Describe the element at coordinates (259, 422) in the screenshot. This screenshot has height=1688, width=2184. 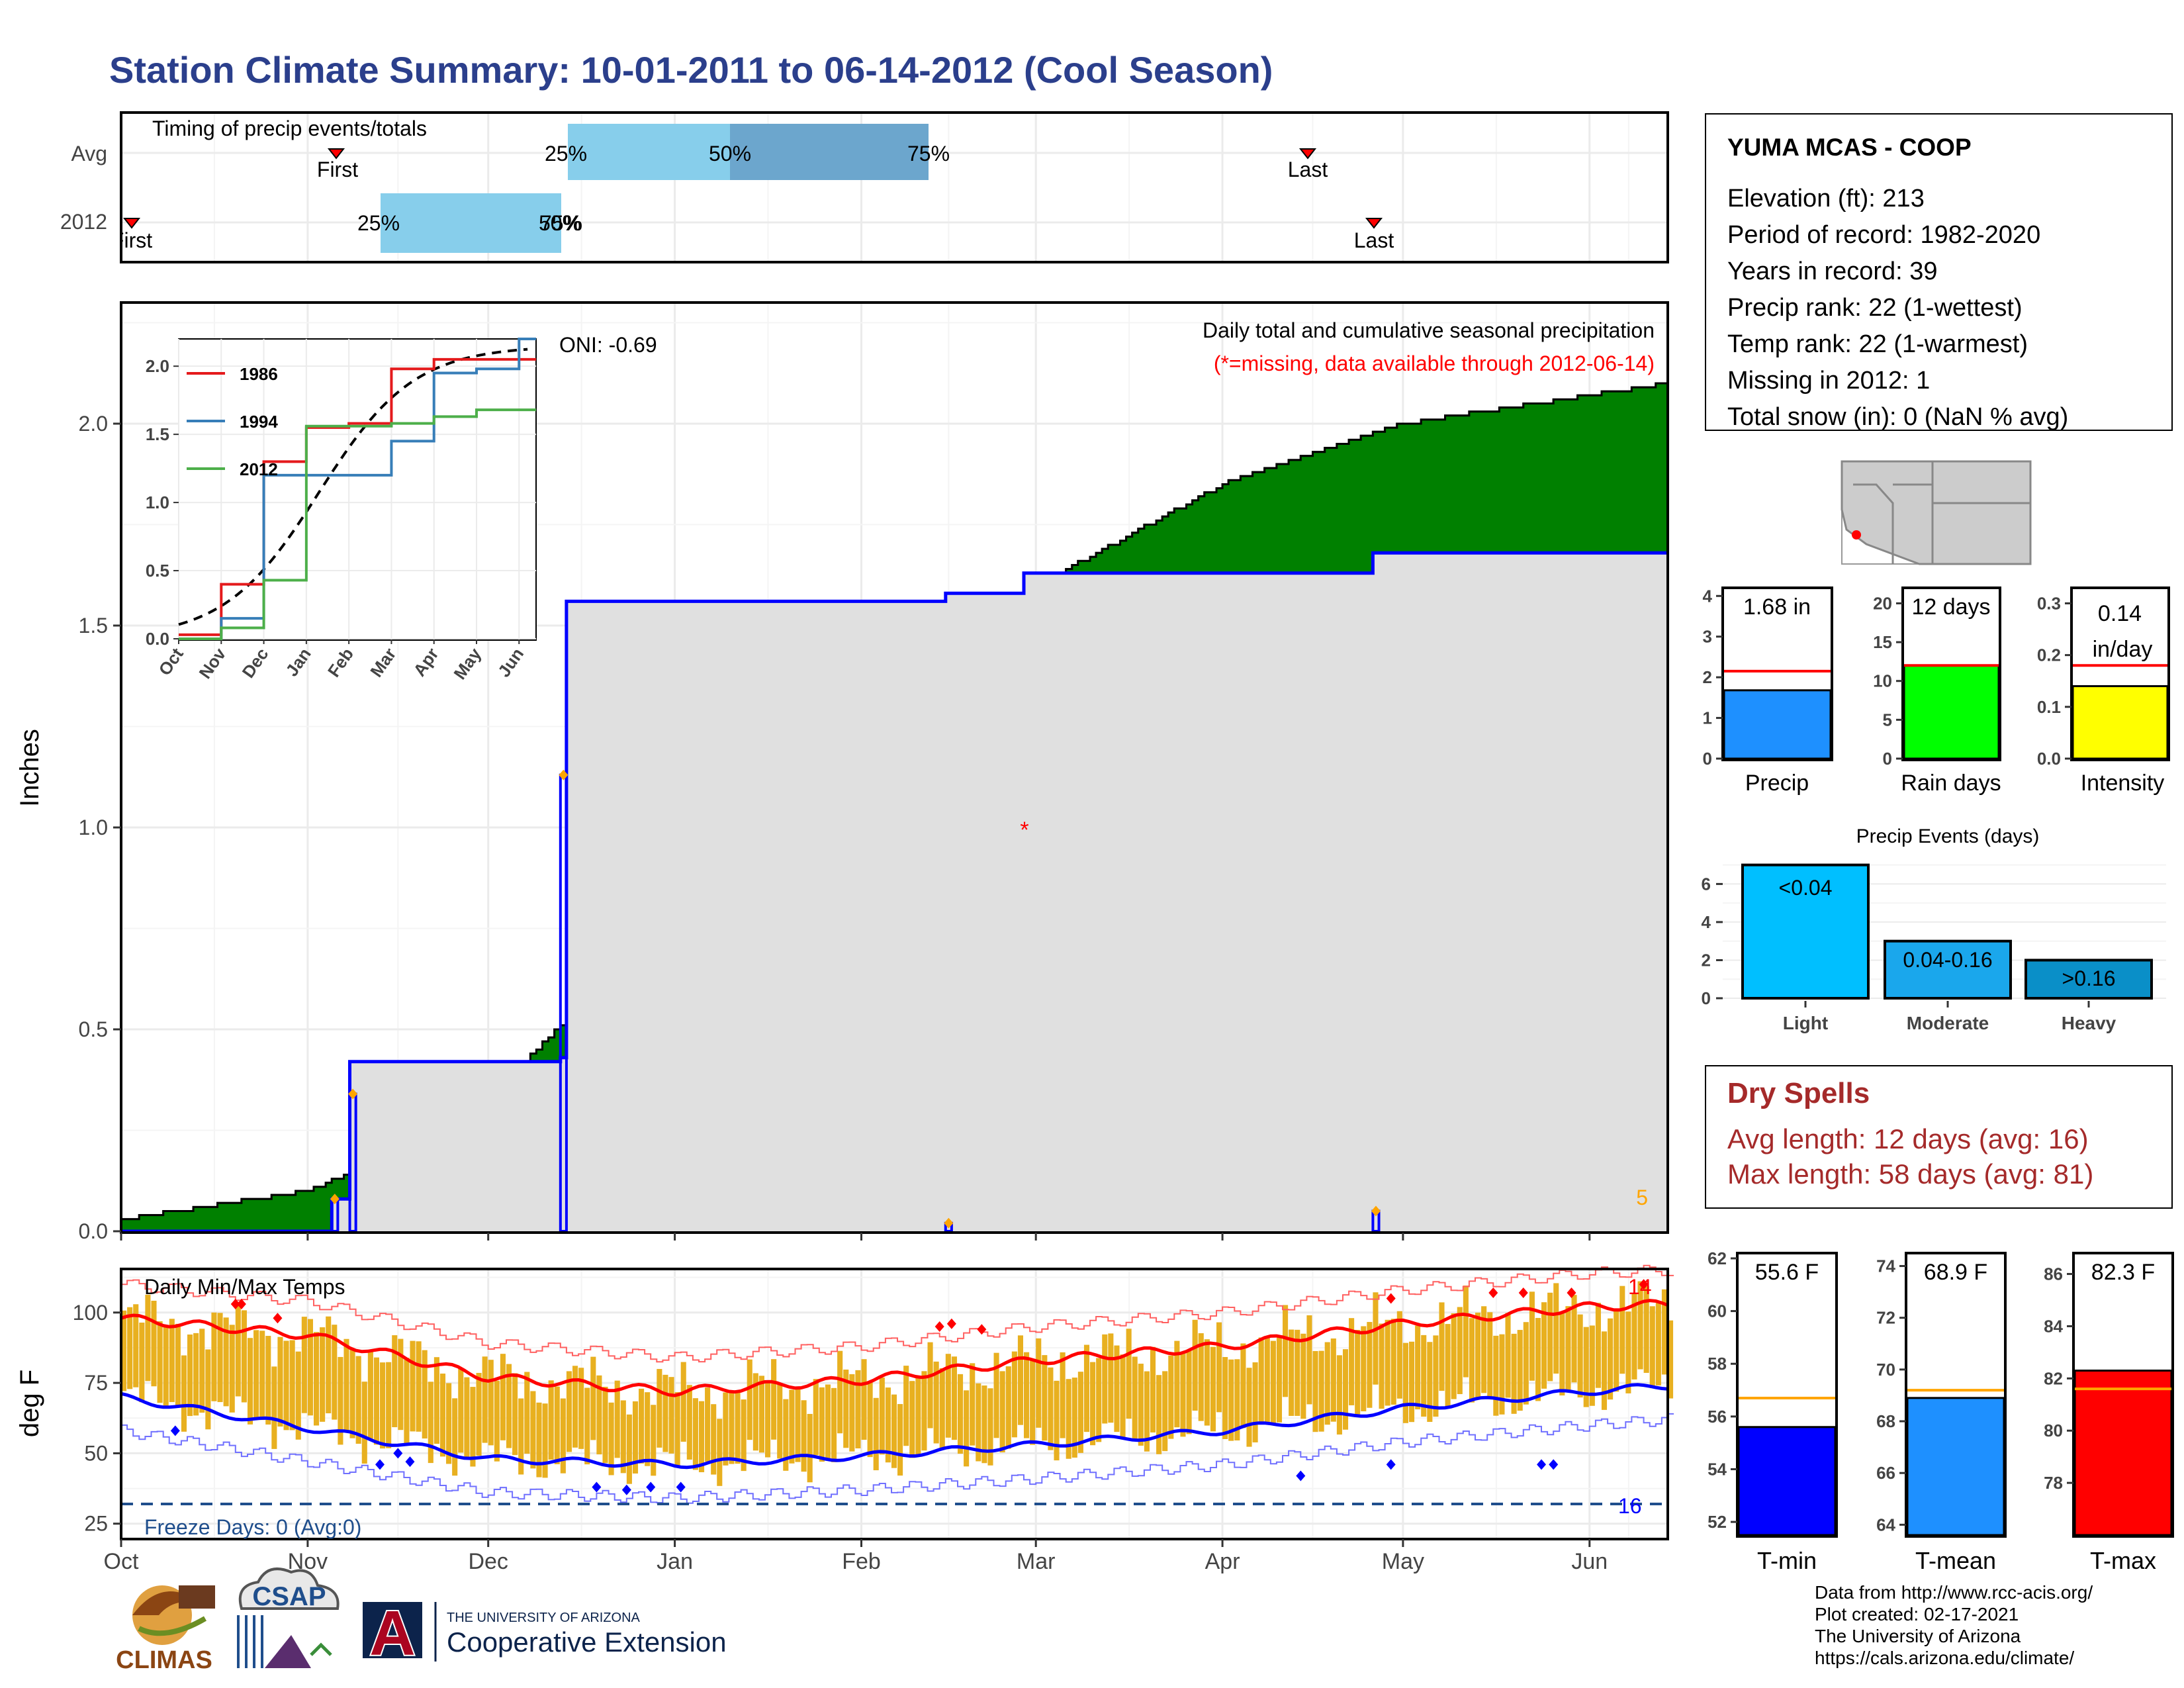
I see `legend-label-1994: 1994` at that location.